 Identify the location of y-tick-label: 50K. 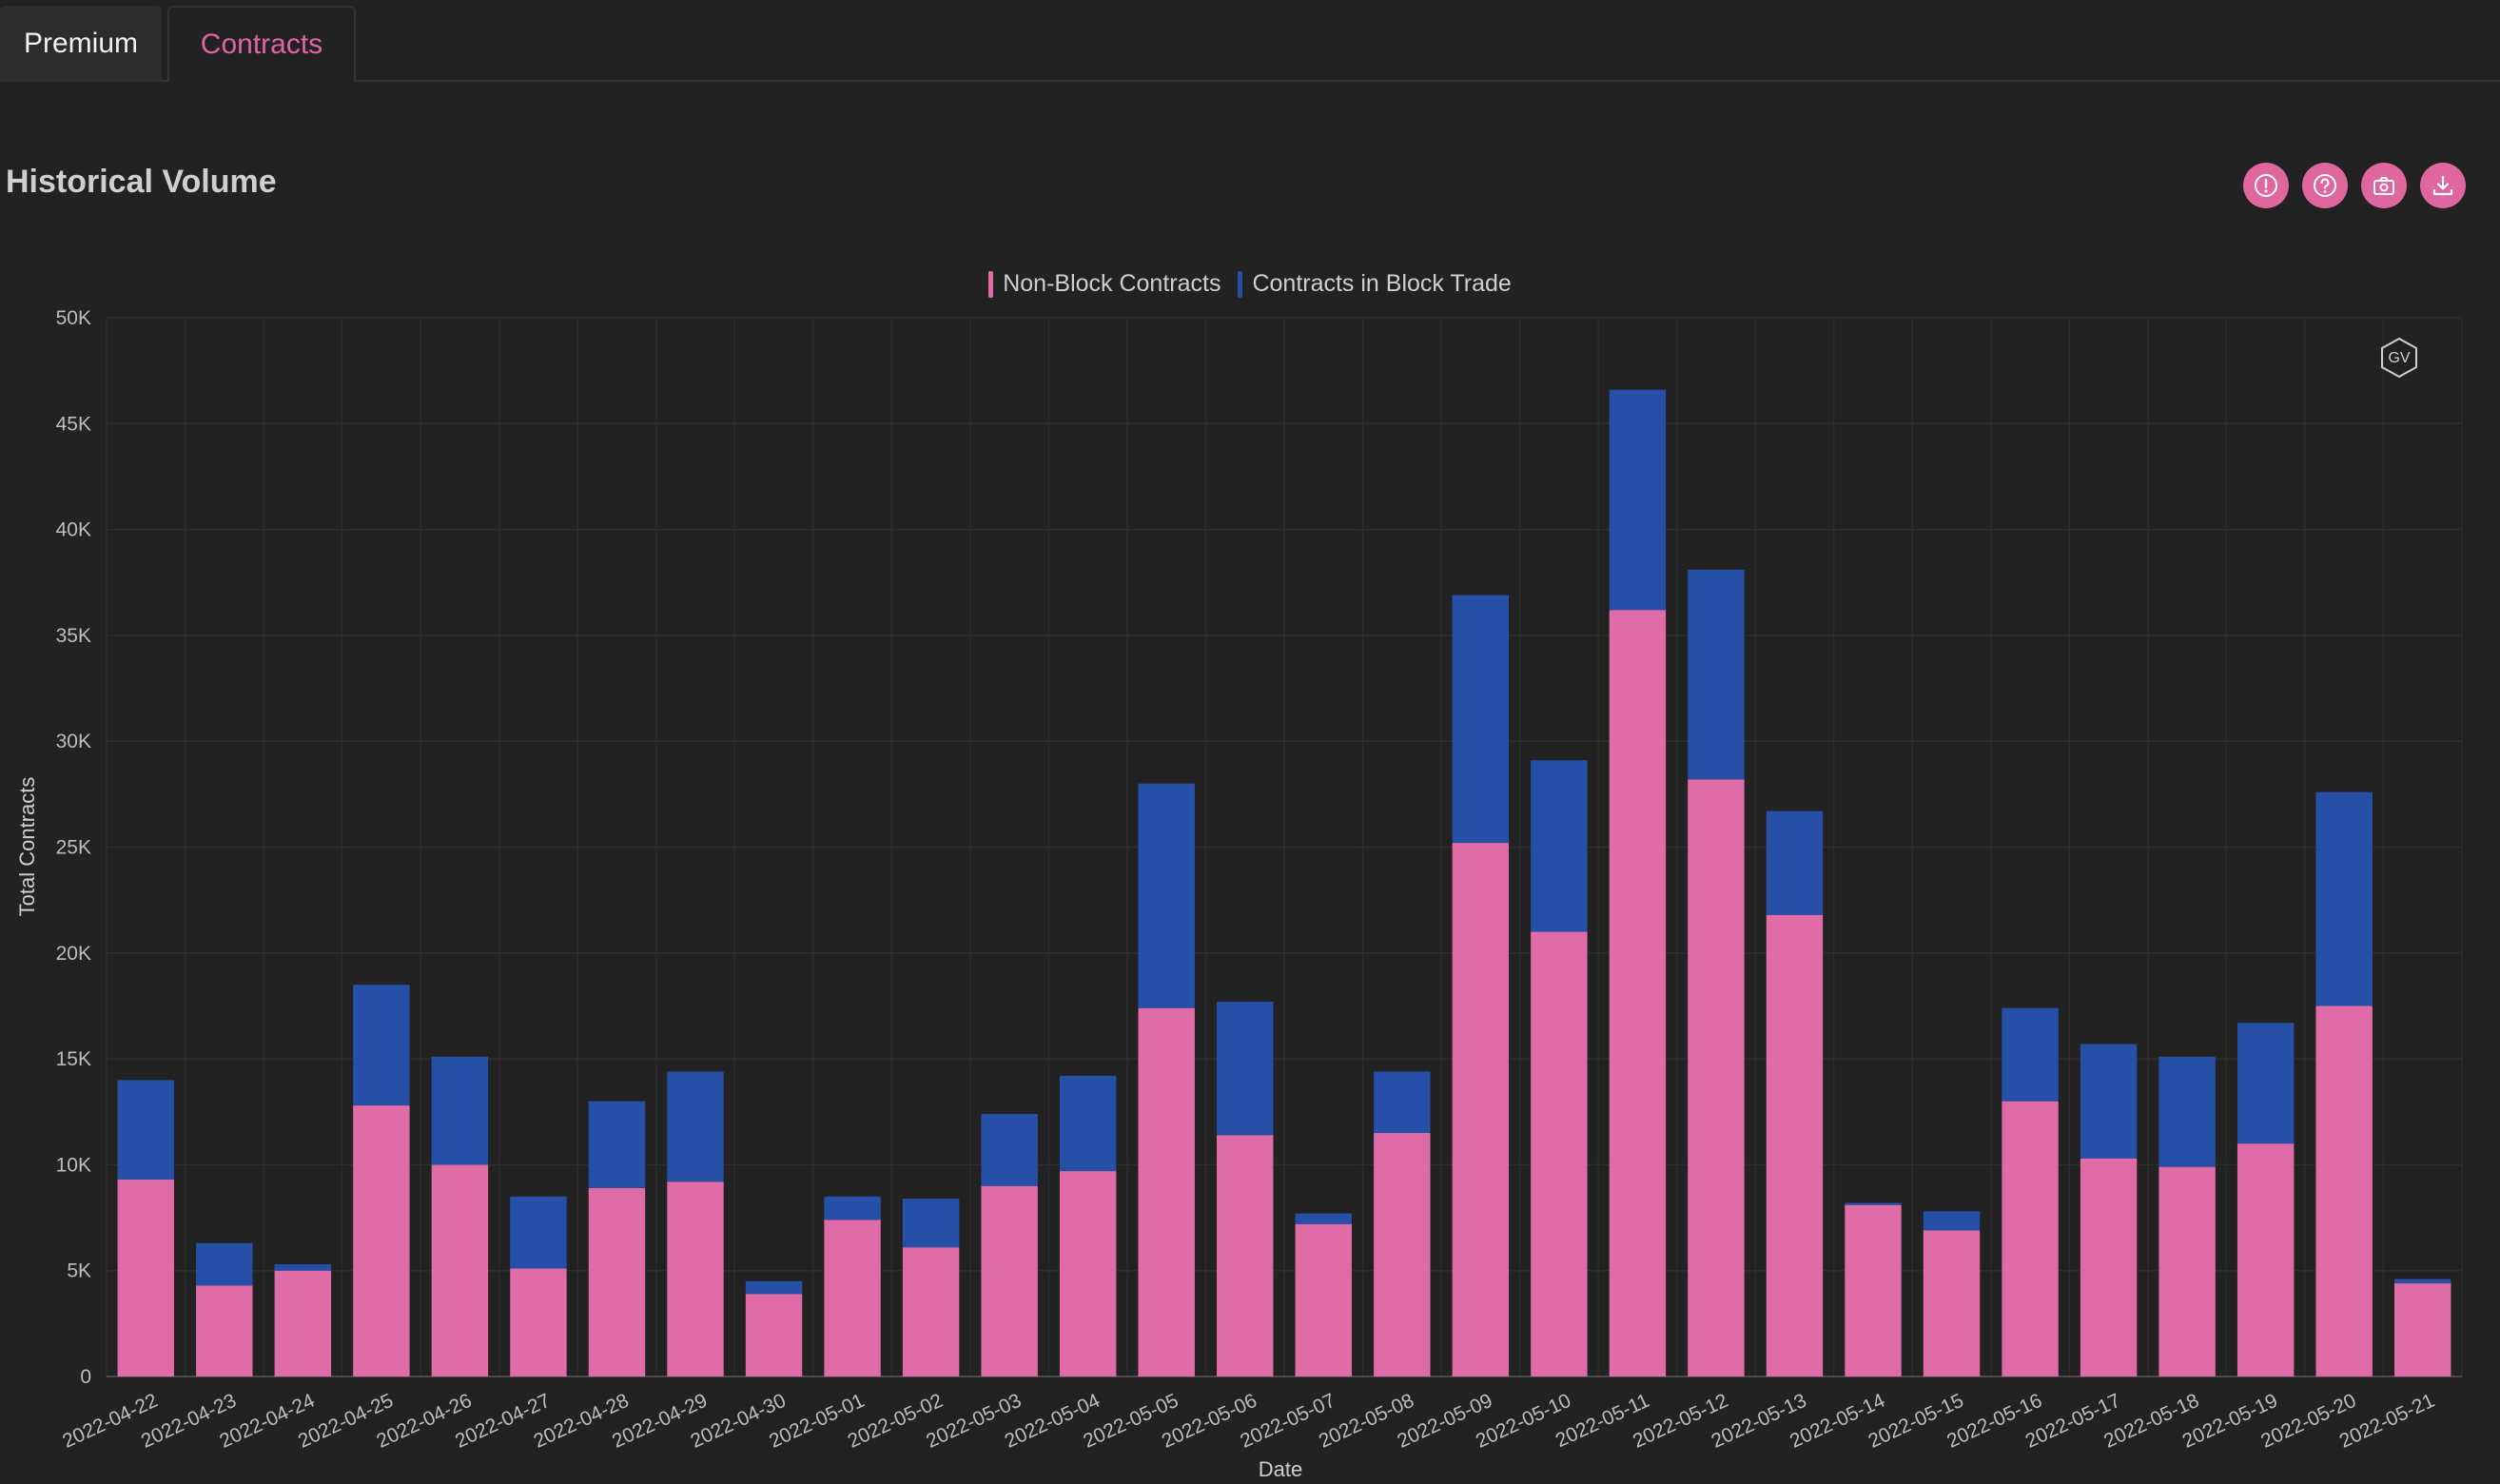
(73, 318).